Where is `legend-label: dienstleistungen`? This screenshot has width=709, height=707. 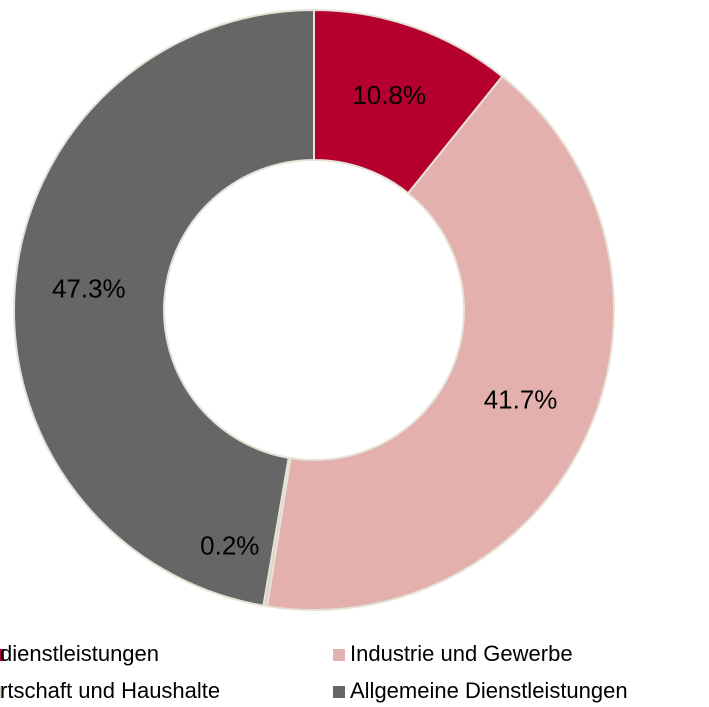 legend-label: dienstleistungen is located at coordinates (79, 653).